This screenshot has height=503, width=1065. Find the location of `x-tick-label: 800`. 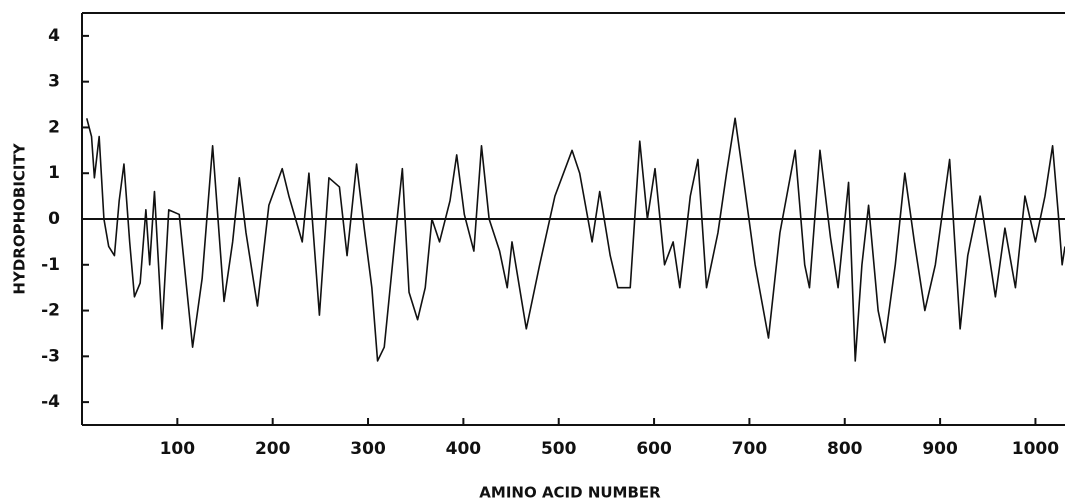

x-tick-label: 800 is located at coordinates (845, 449).